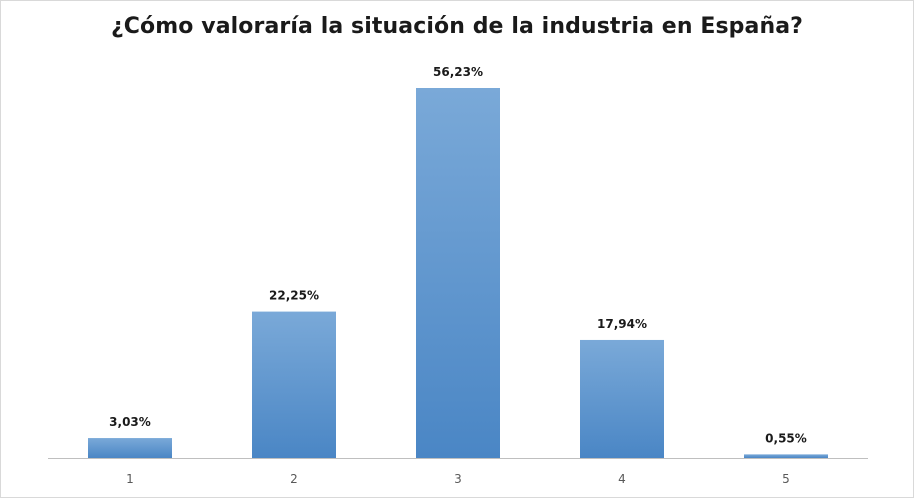  Describe the element at coordinates (622, 324) in the screenshot. I see `data-label-4: 17,94%` at that location.